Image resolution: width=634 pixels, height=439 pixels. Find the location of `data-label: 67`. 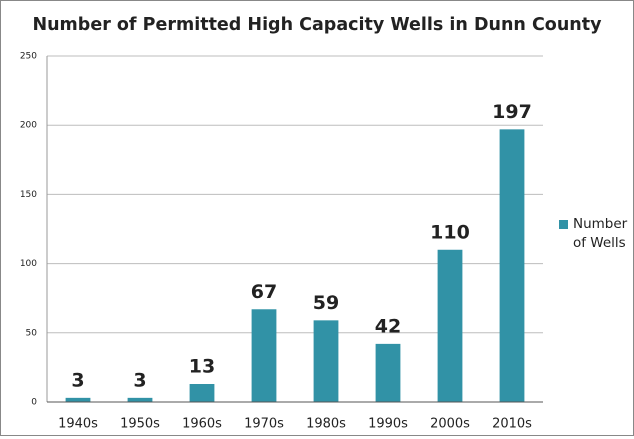

data-label: 67 is located at coordinates (264, 292).